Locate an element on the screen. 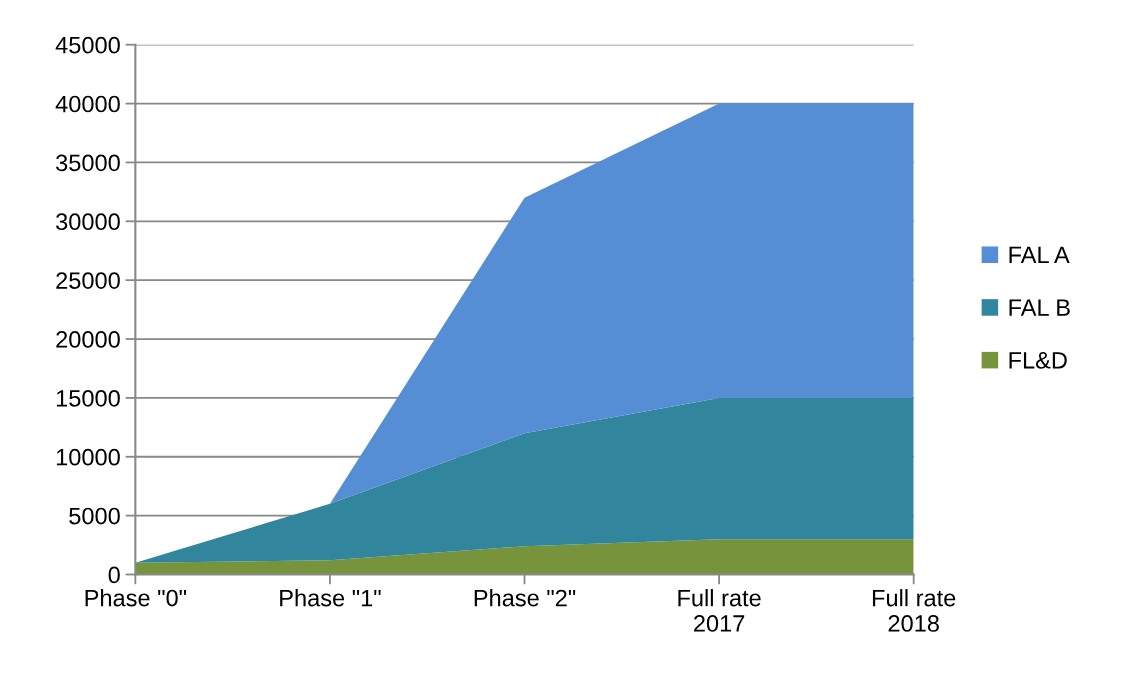 Image resolution: width=1128 pixels, height=688 pixels. y-tick-label: 30000 is located at coordinates (88, 222).